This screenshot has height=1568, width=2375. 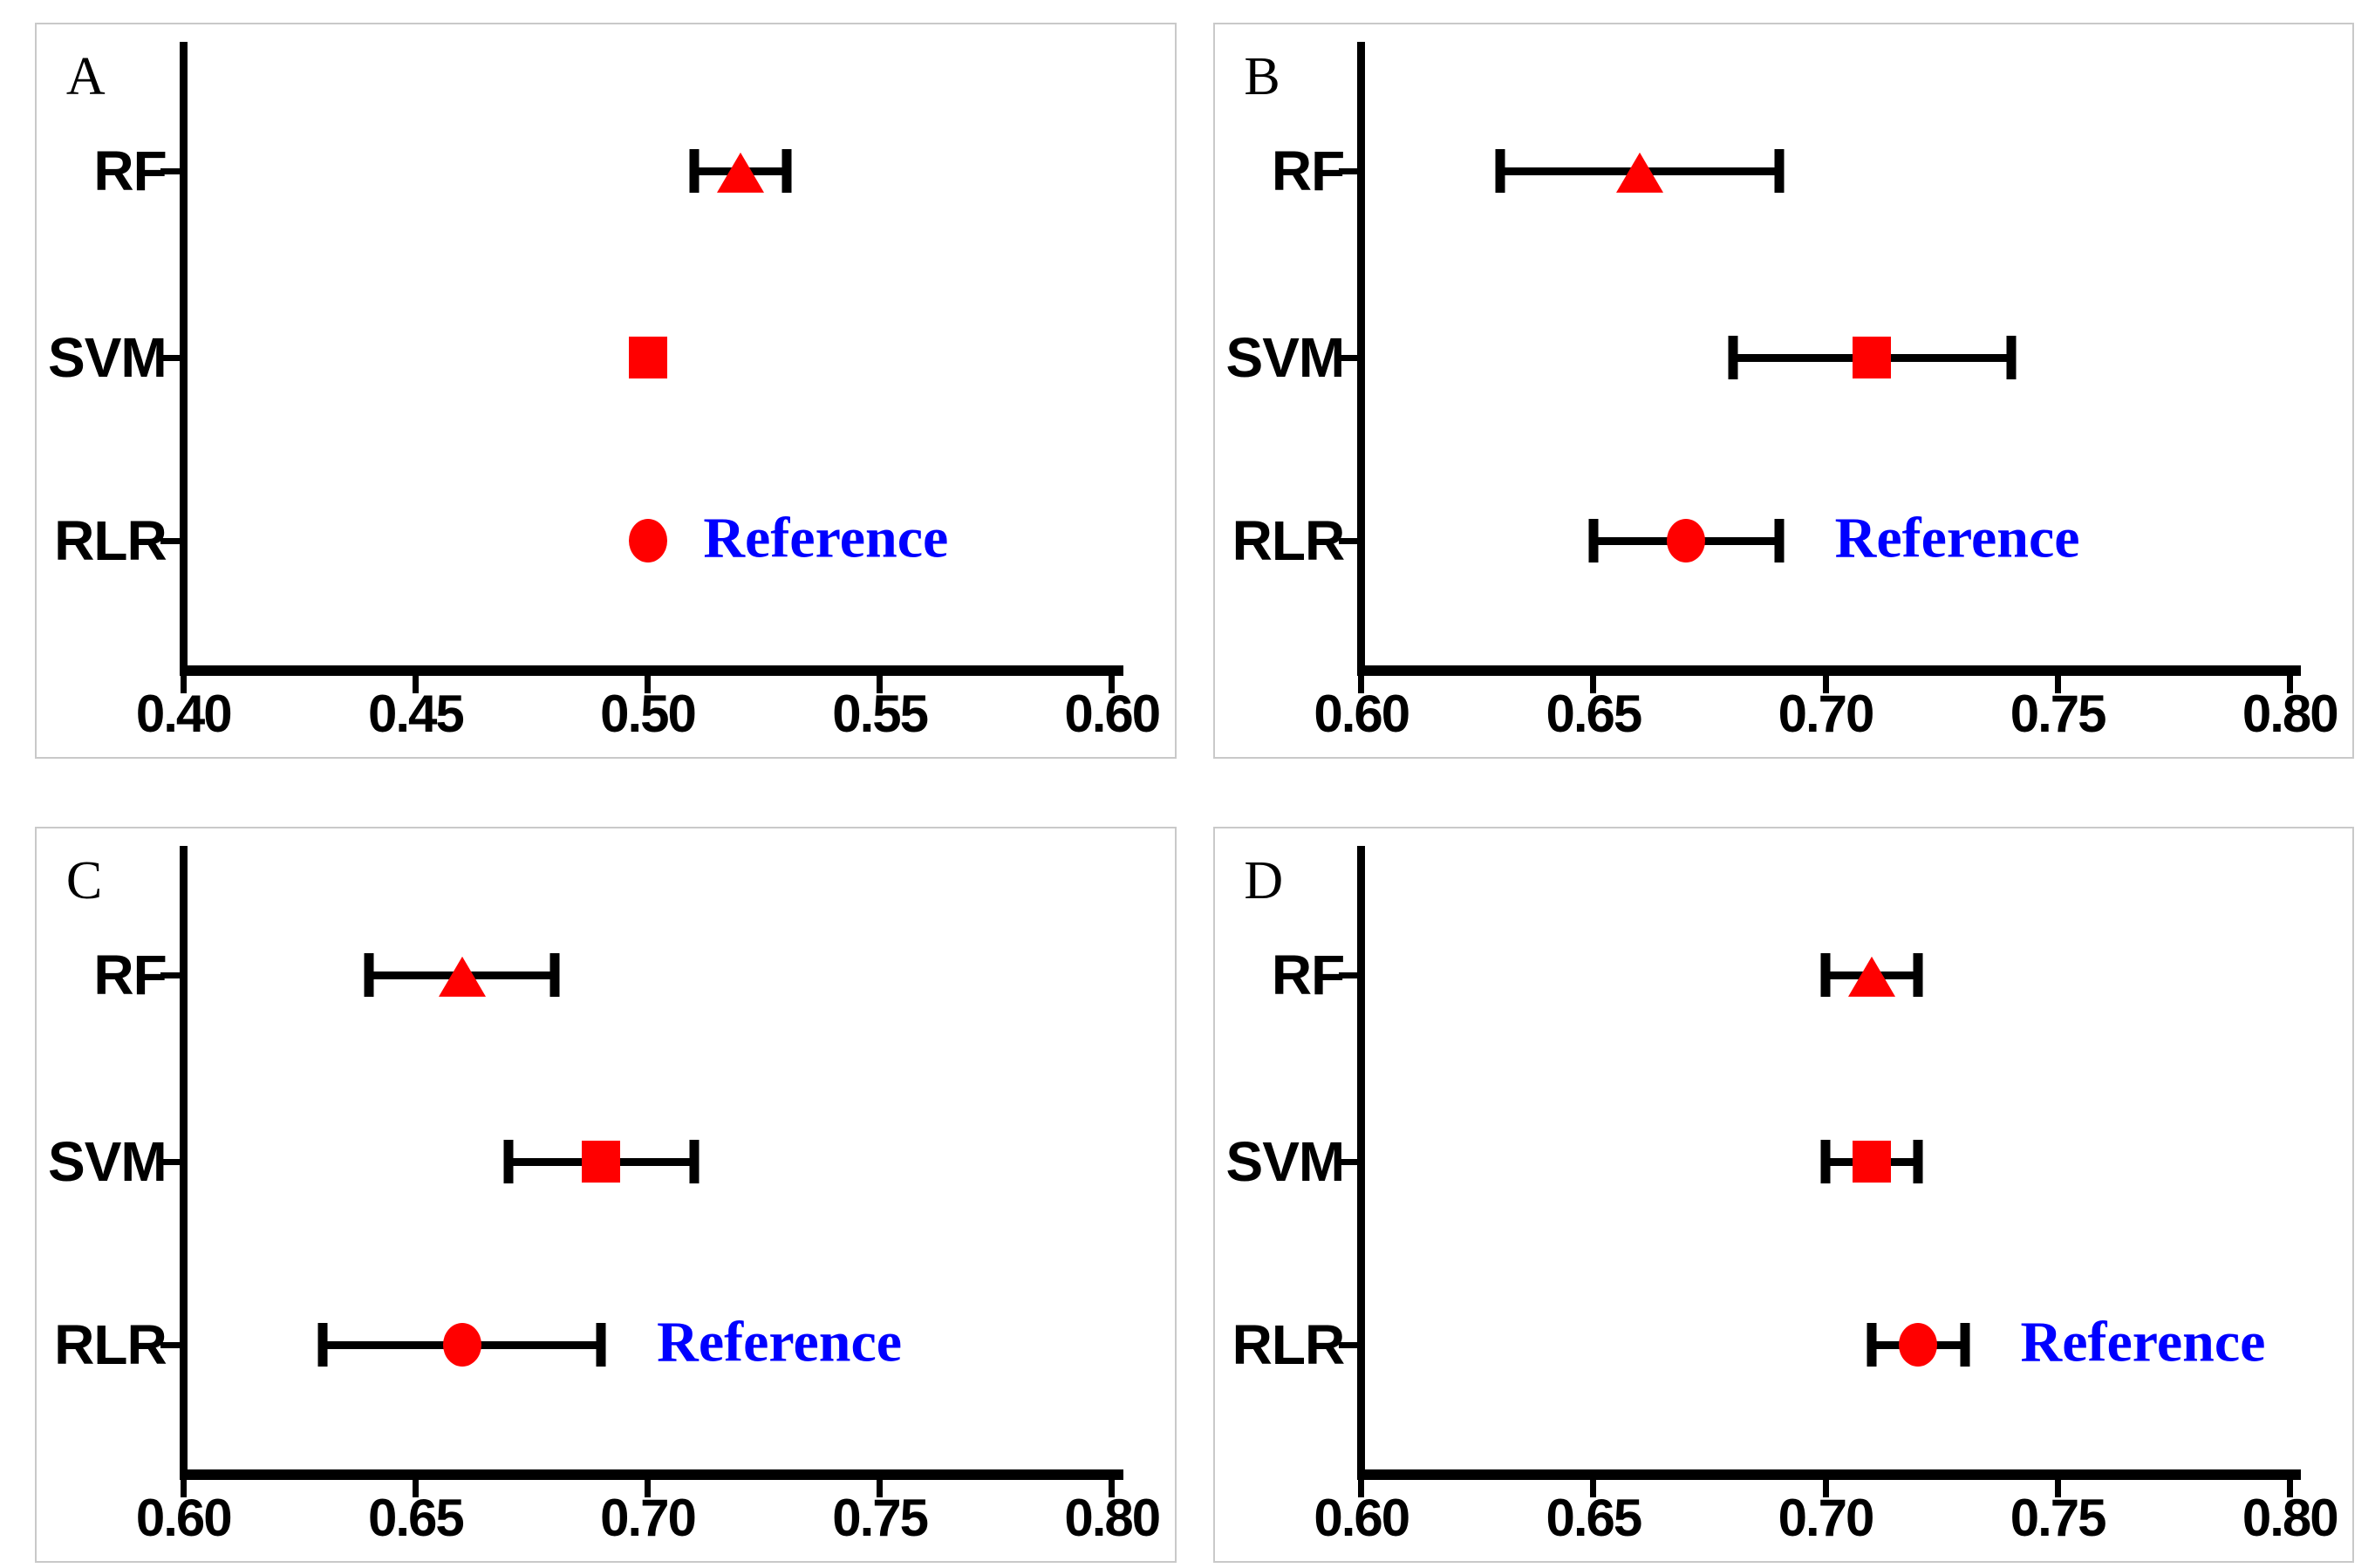 I want to click on x-tick-label: 0.65, so click(x=1594, y=714).